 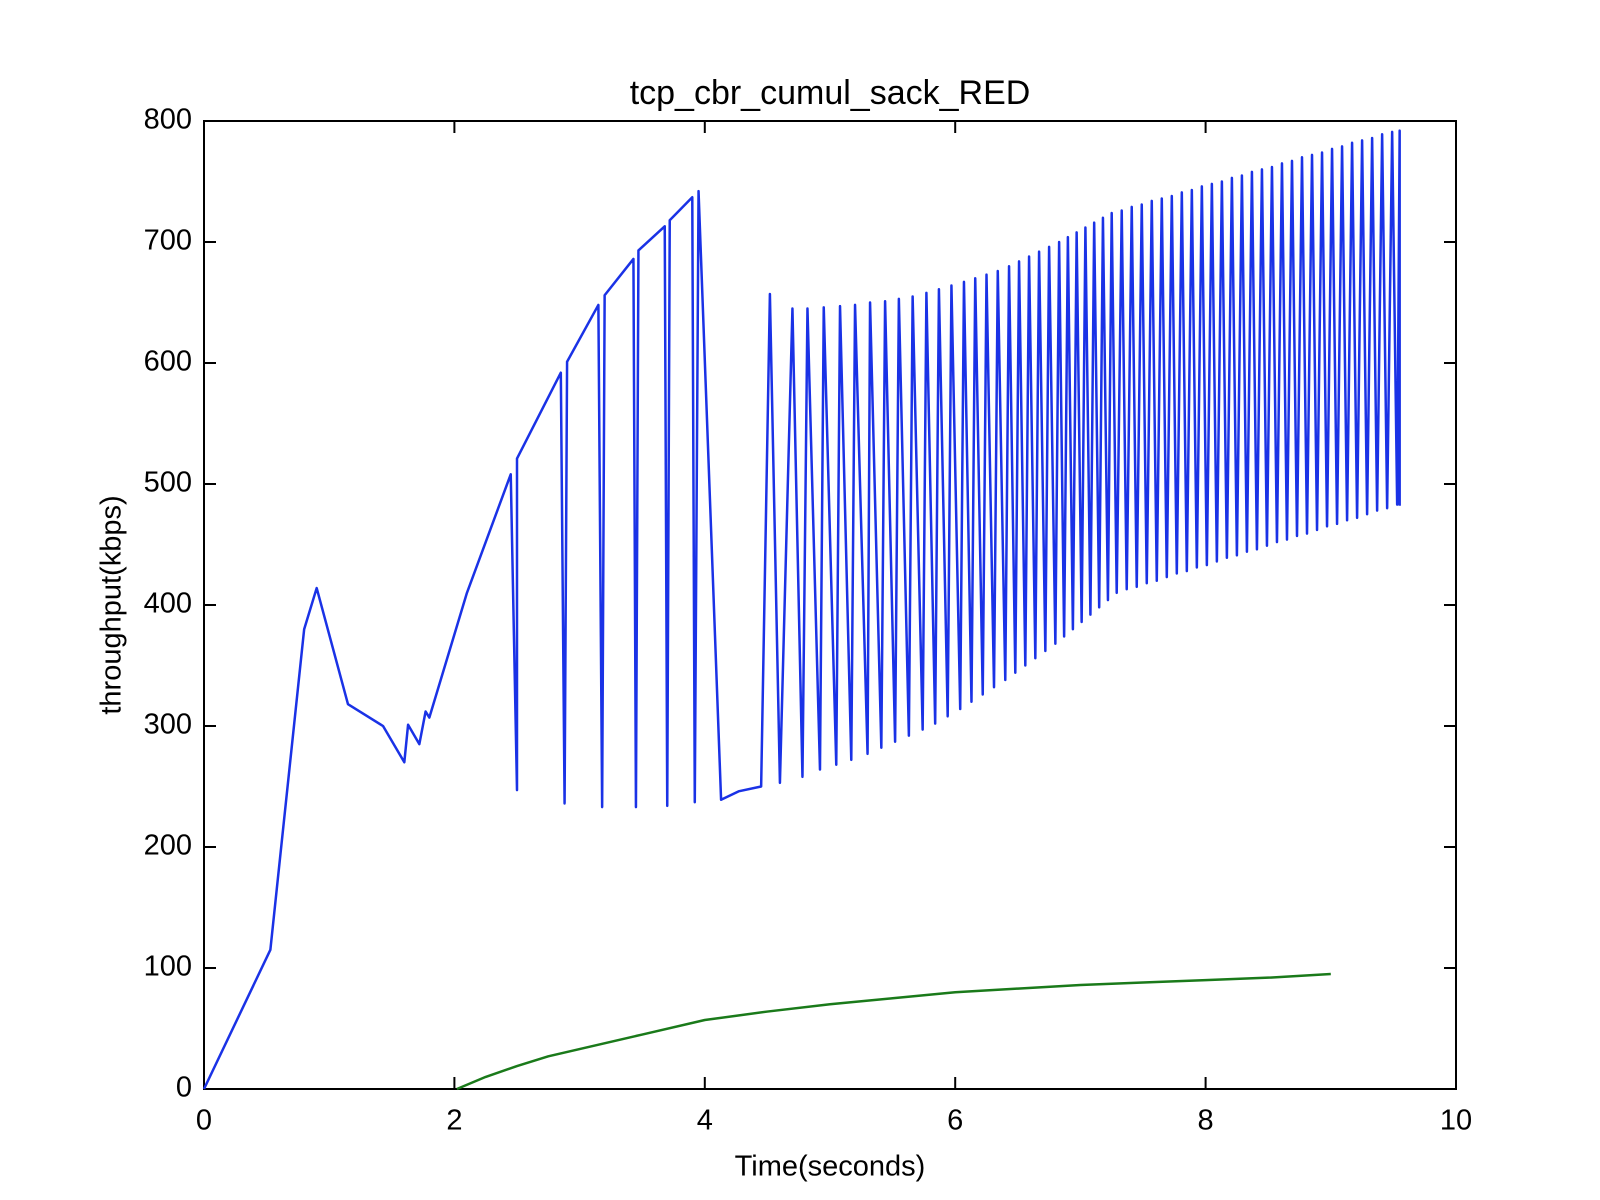 I want to click on data-line, so click(x=893, y=1031).